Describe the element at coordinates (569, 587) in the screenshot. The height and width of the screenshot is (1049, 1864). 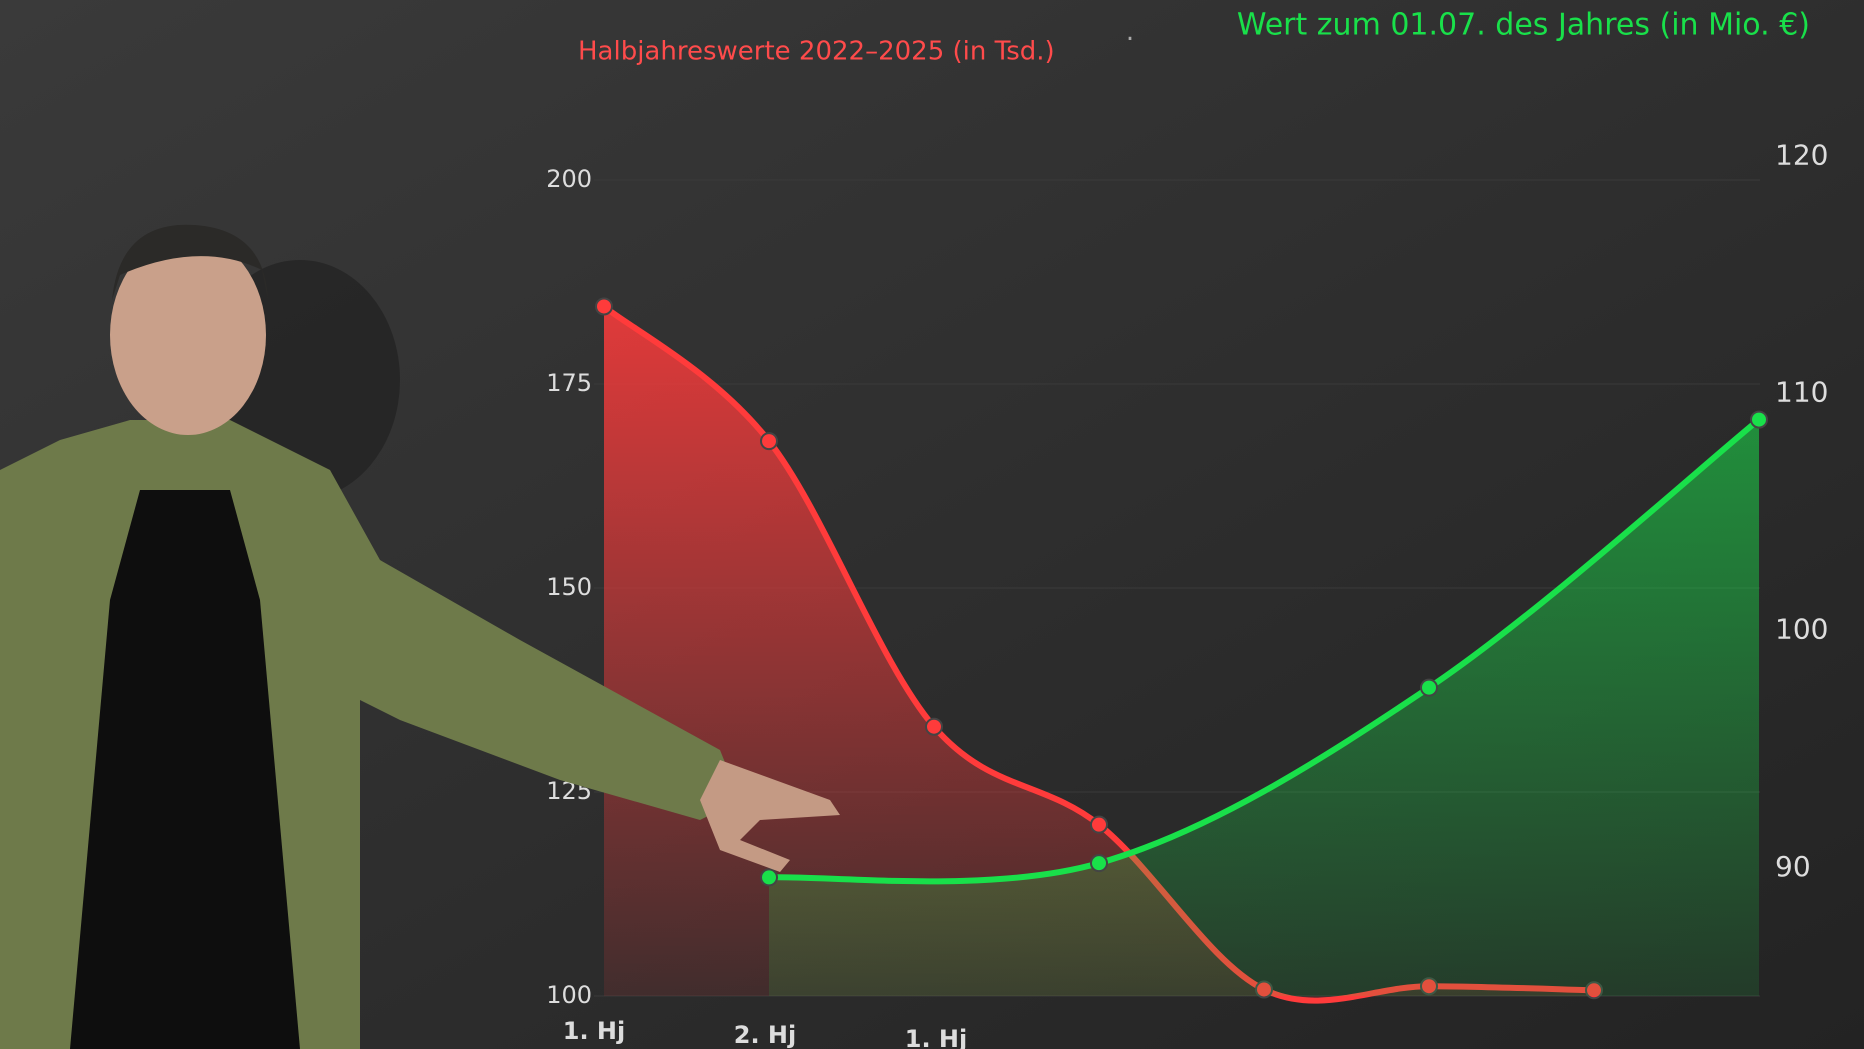
I see `y-tick-label: 150` at that location.